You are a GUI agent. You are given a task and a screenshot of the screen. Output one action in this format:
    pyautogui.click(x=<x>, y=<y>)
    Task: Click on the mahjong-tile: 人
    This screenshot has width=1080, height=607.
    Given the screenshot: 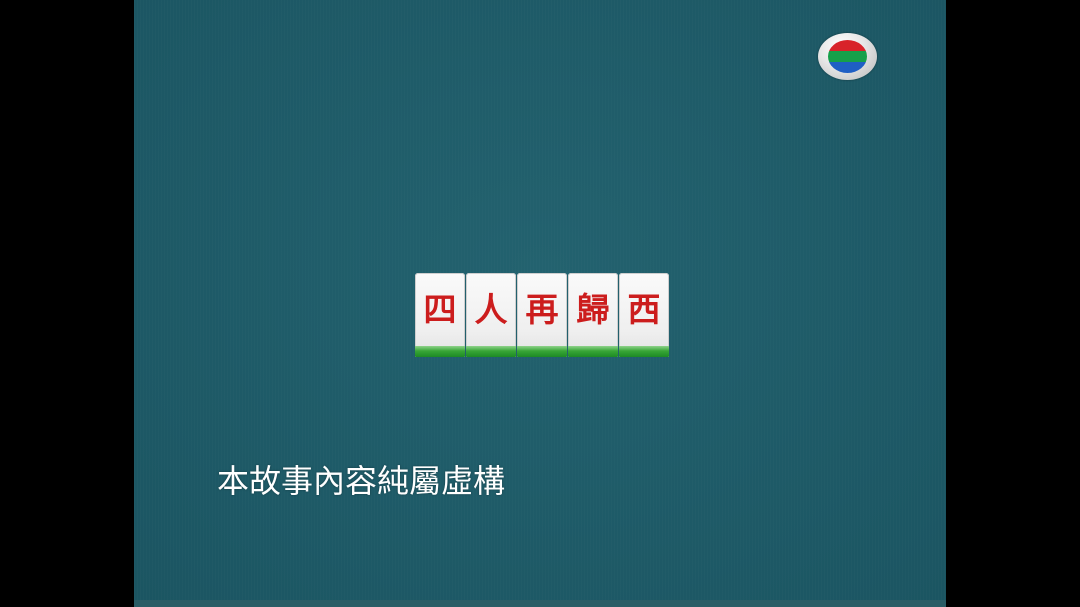 What is the action you would take?
    pyautogui.click(x=491, y=315)
    